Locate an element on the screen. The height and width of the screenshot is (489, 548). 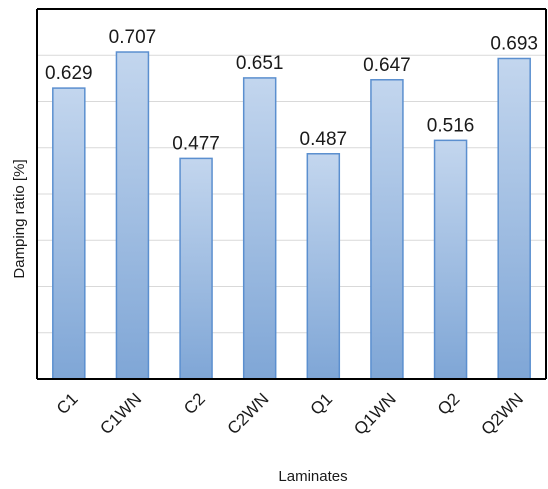
value-label-c1wn: 0.707 is located at coordinates (133, 37).